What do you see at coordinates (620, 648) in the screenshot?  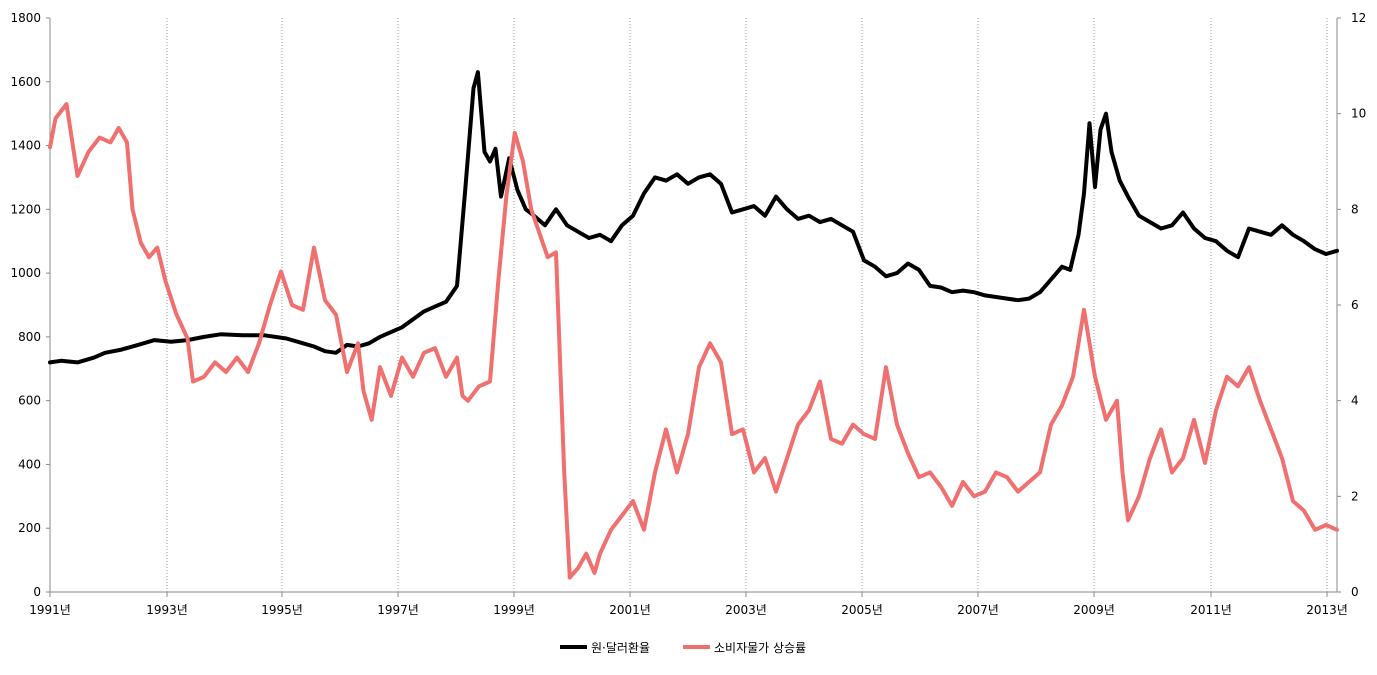 I see `legend-label-exchange-rate: 원·달러환율` at bounding box center [620, 648].